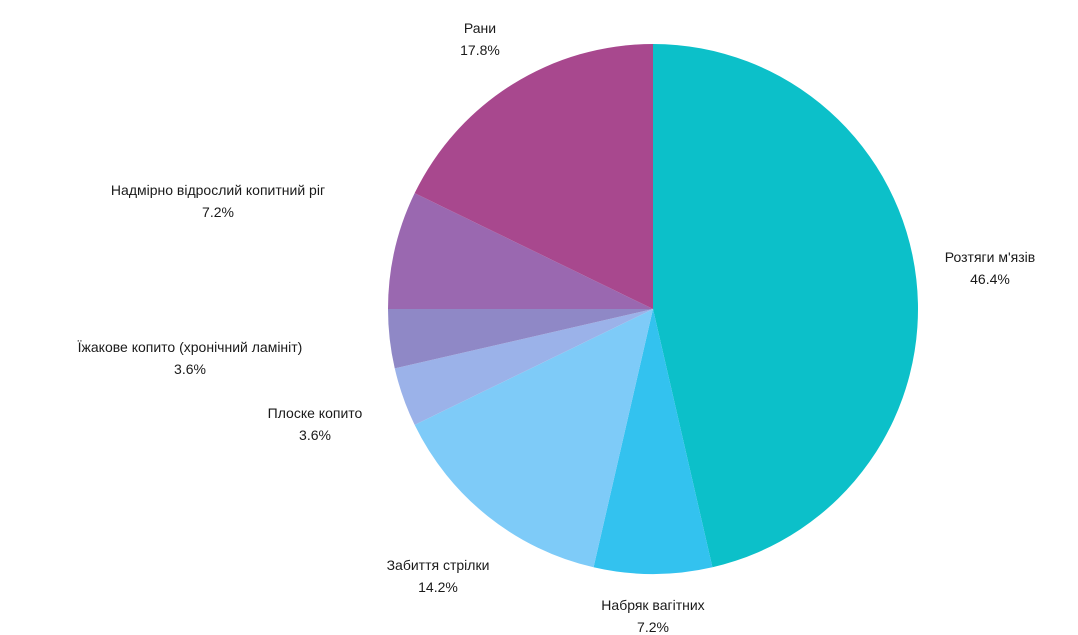 The height and width of the screenshot is (635, 1078). What do you see at coordinates (652, 605) in the screenshot?
I see `slice-name-label: Набряк вагітних` at bounding box center [652, 605].